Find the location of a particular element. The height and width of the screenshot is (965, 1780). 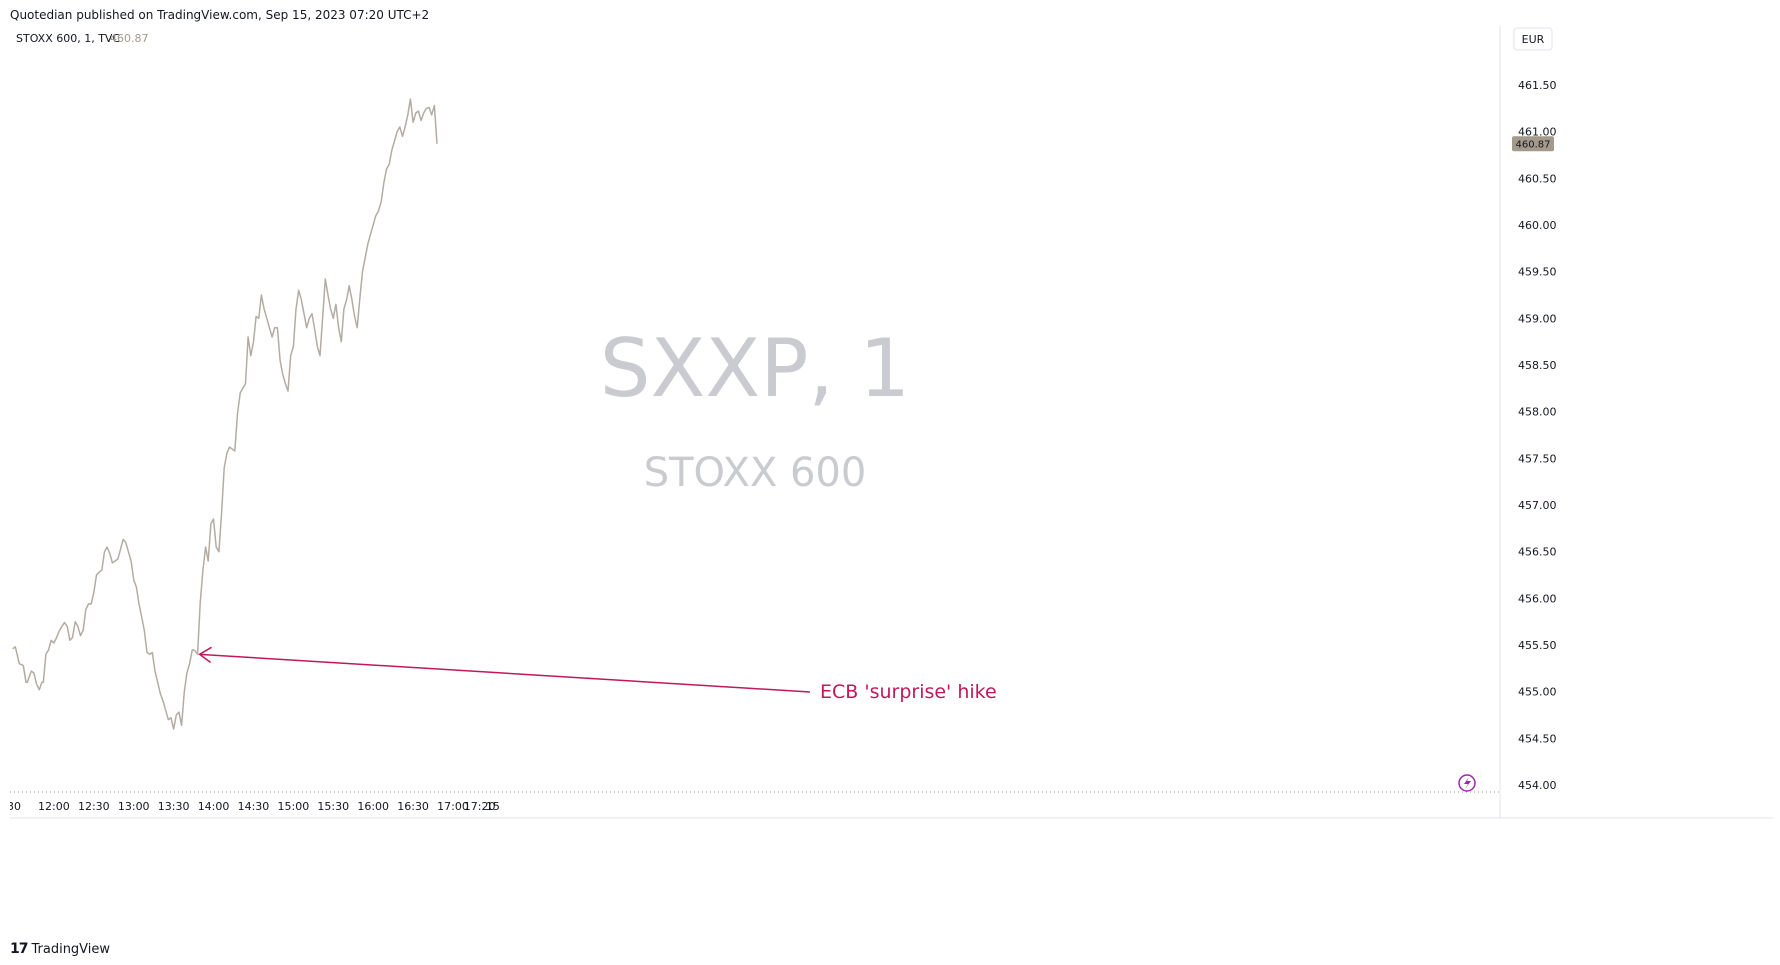

y-tick-label: 454.00 is located at coordinates (1537, 785).